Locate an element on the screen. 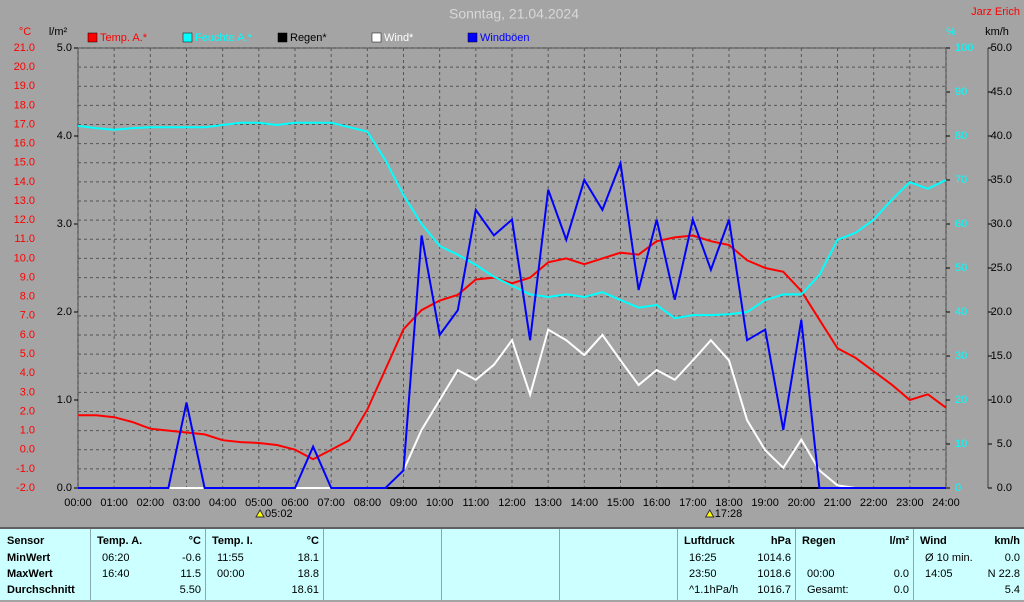 The height and width of the screenshot is (602, 1024). legend-label: Temp. A.* is located at coordinates (124, 38).